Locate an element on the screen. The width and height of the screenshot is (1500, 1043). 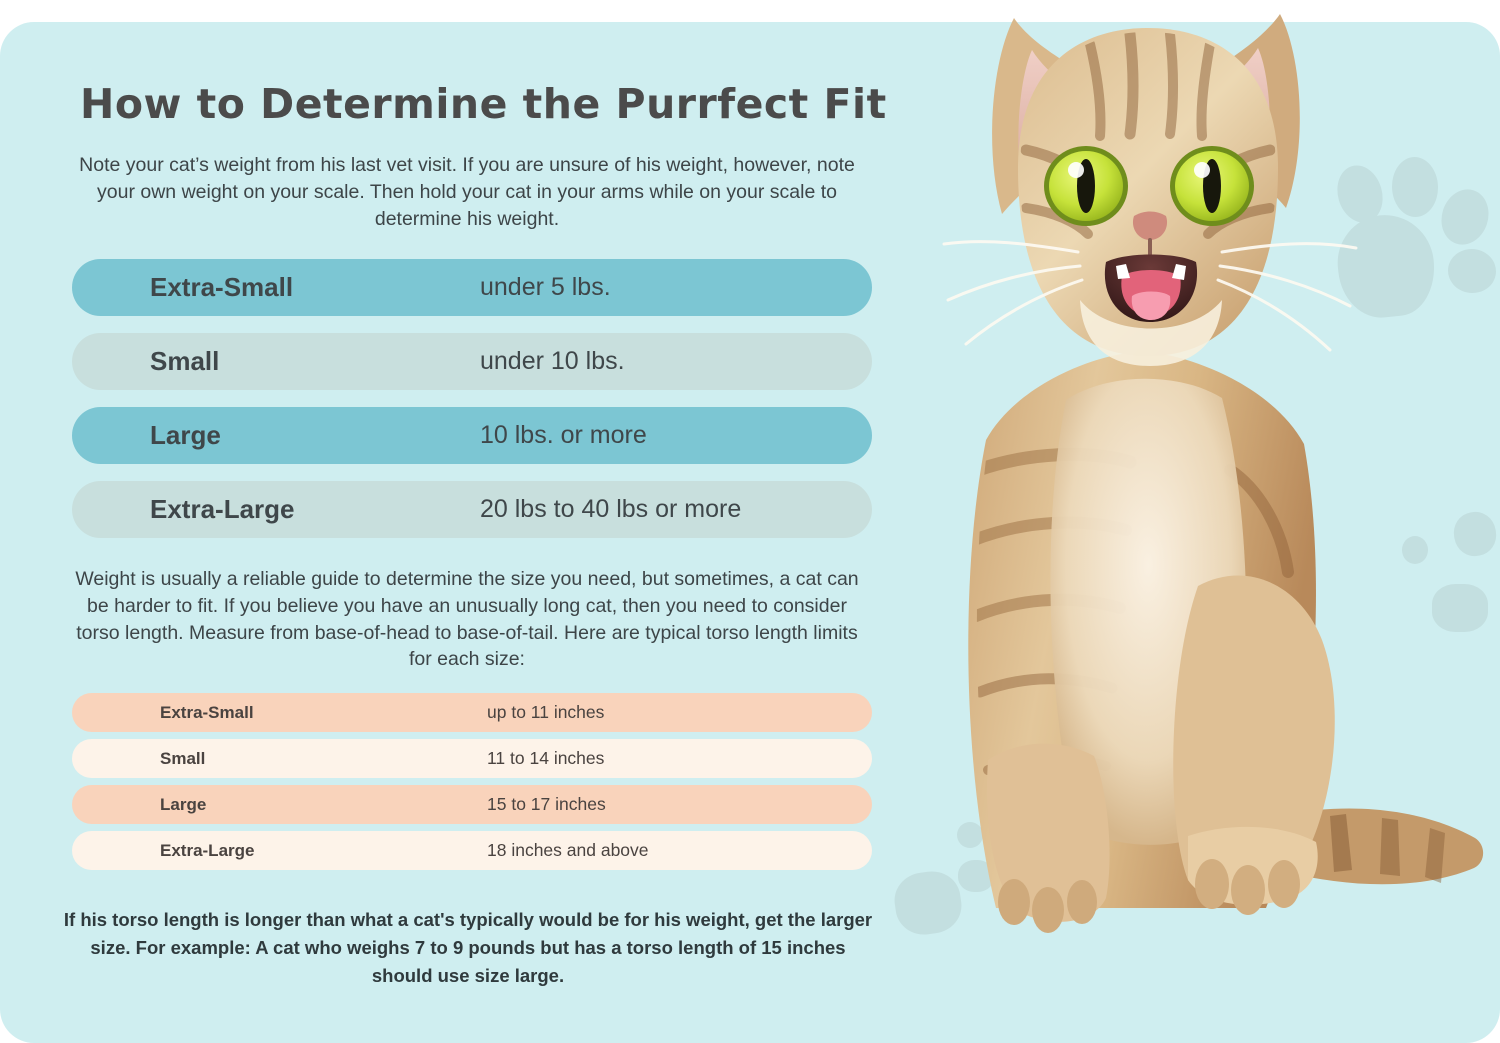
size-value: 20 lbs to 40 lbs or more is located at coordinates (611, 508).